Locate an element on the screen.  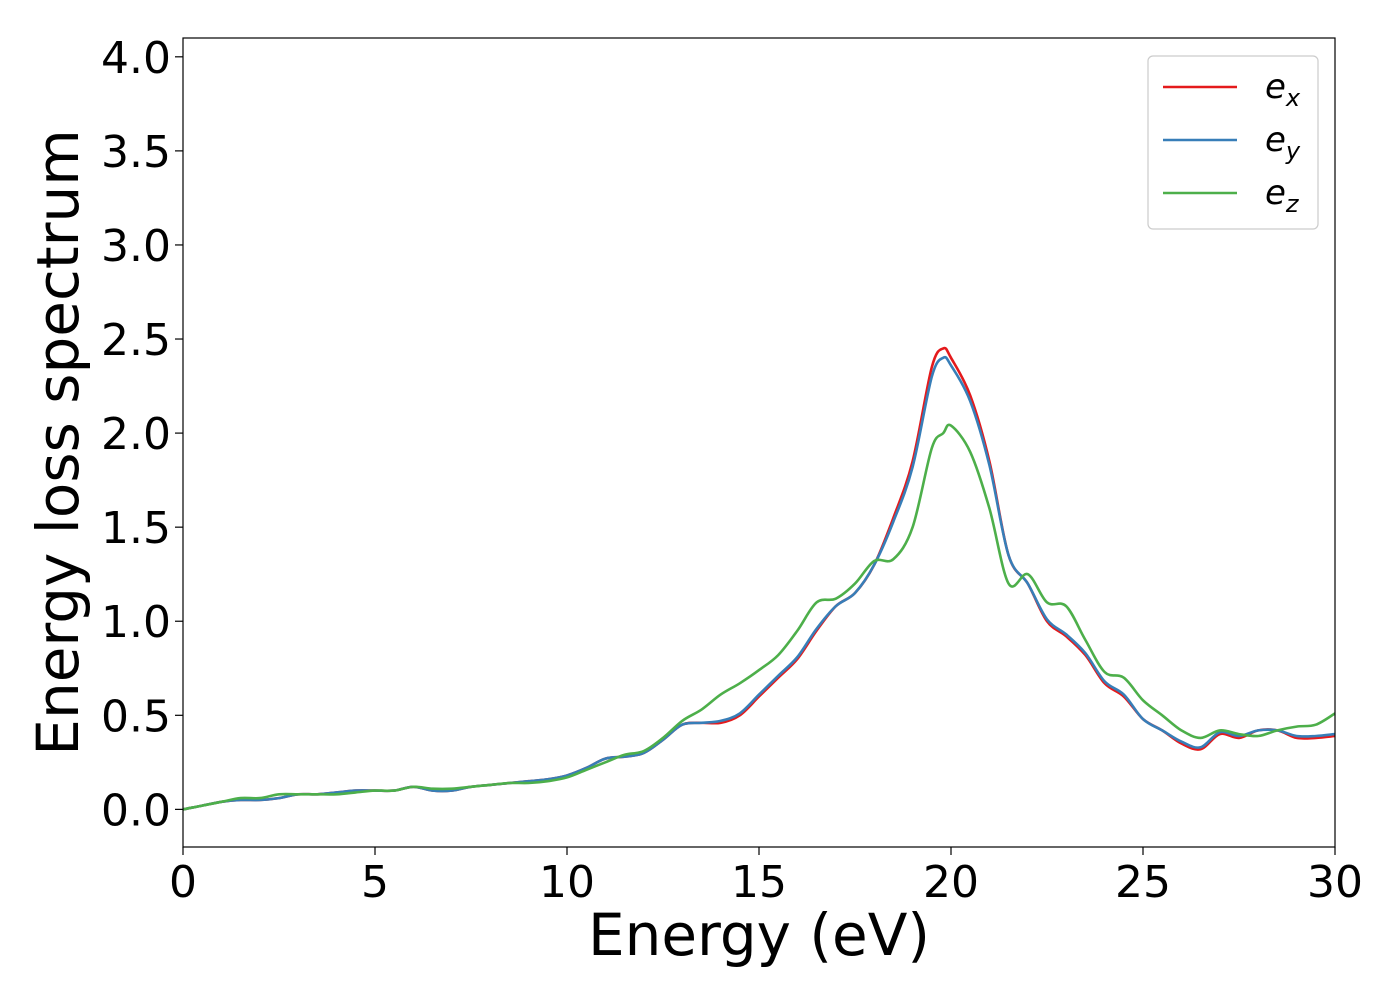
x-axis-ticks: 0 5 10 15 20 25 30 is located at coordinates (766, 877).